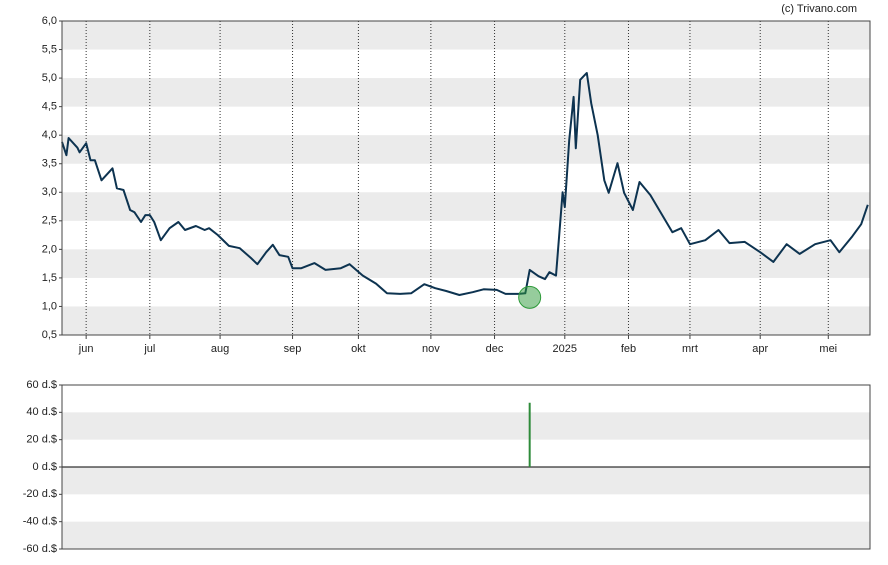  I want to click on y-tick-label: 4,0, so click(49, 135).